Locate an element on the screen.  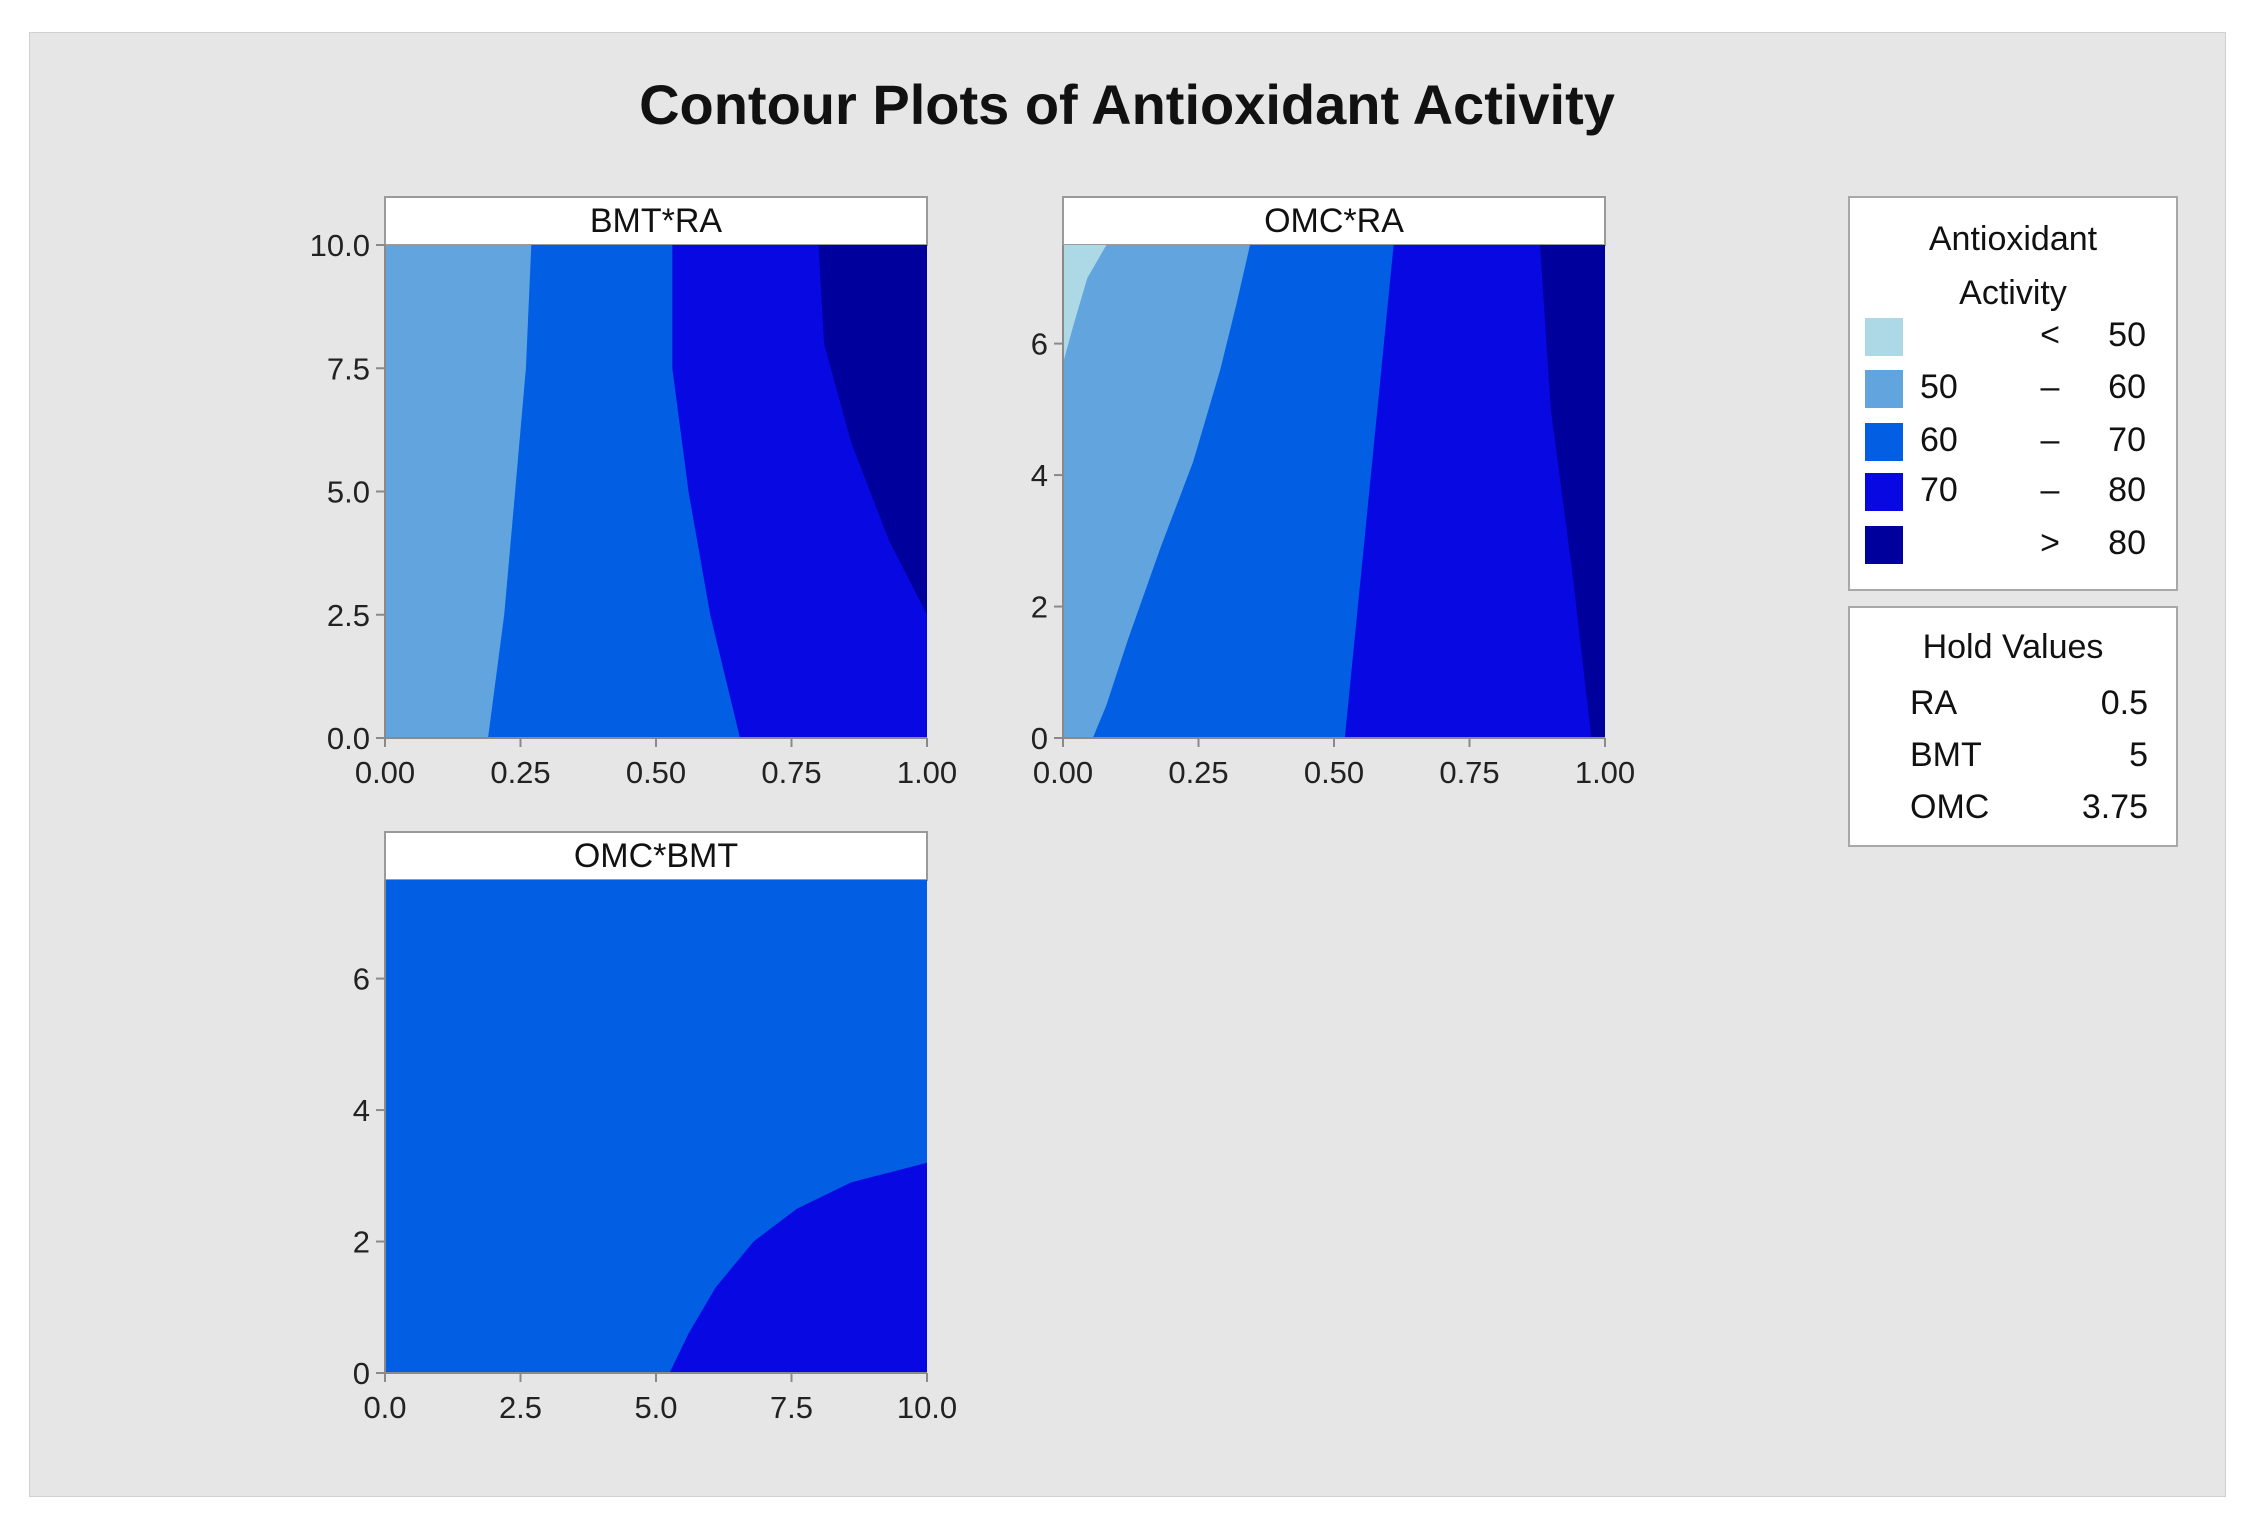
legend-high: 70 is located at coordinates (2127, 440).